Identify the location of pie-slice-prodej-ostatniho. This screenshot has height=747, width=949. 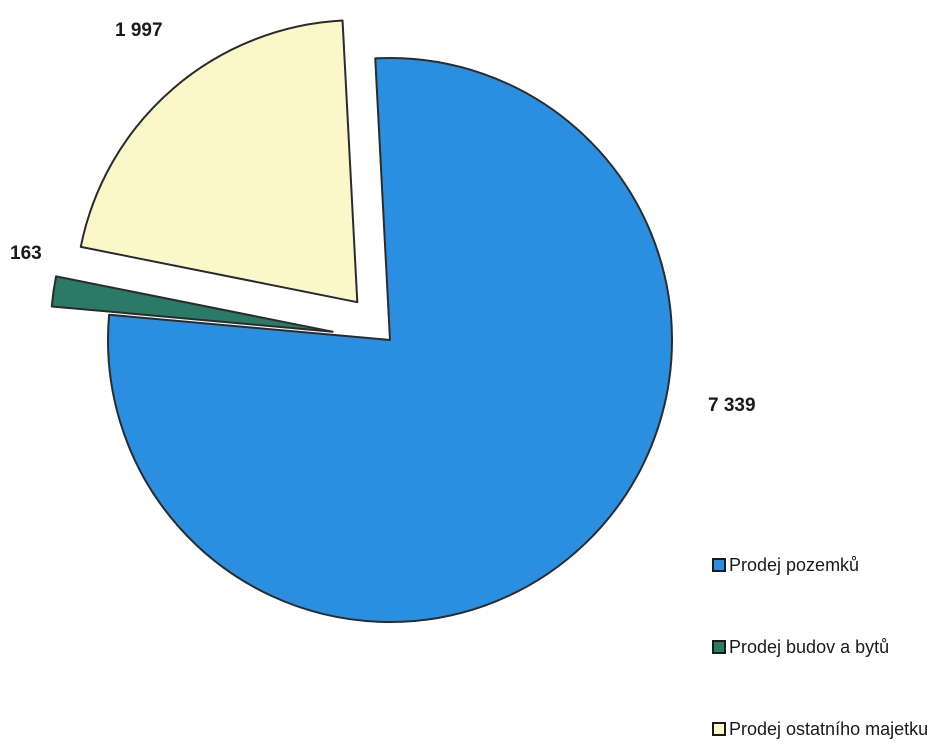
(219, 161).